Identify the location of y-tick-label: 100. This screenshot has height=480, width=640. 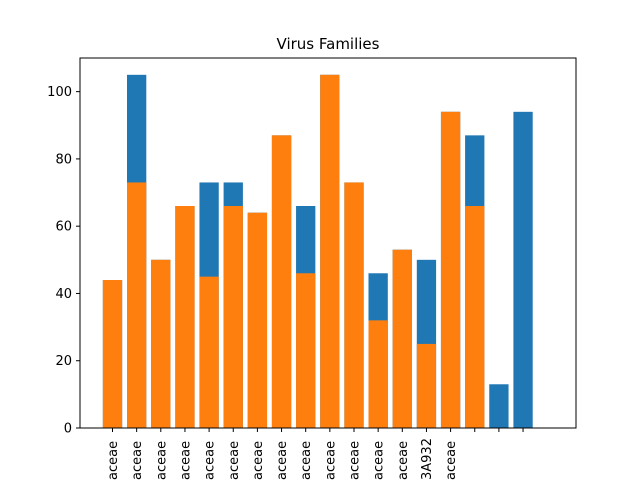
(59, 92).